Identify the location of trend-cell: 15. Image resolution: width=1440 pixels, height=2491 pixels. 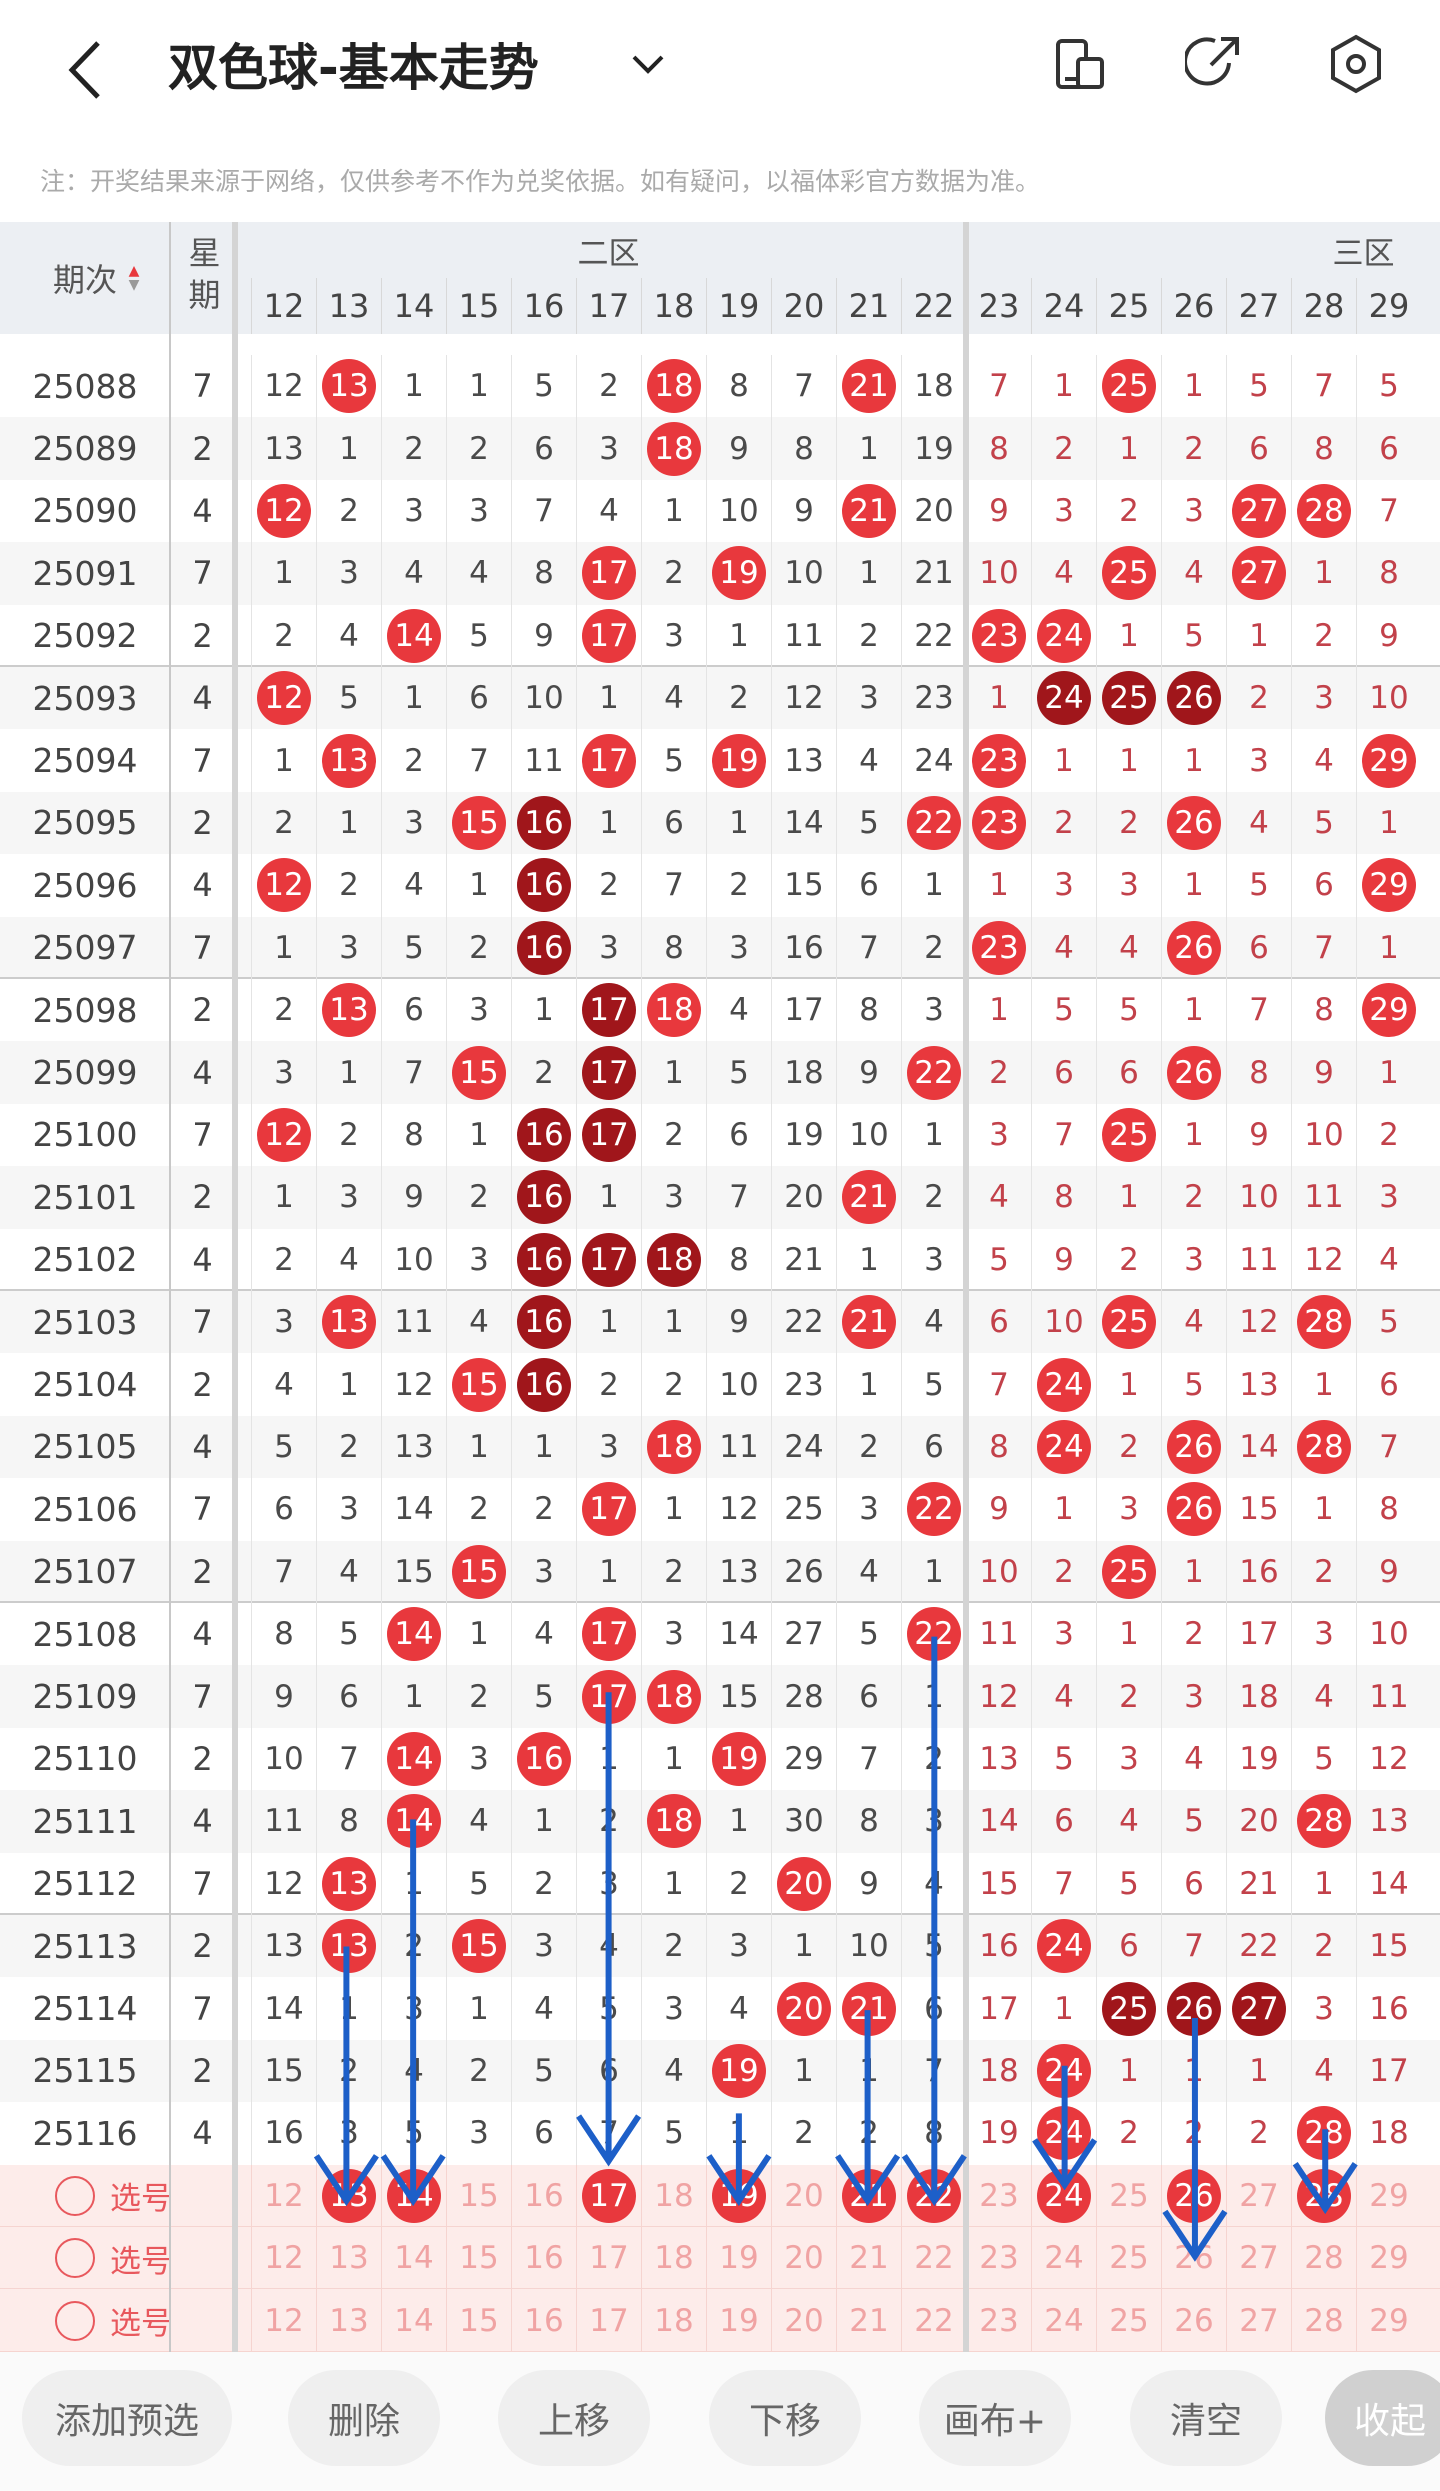
(478, 1946).